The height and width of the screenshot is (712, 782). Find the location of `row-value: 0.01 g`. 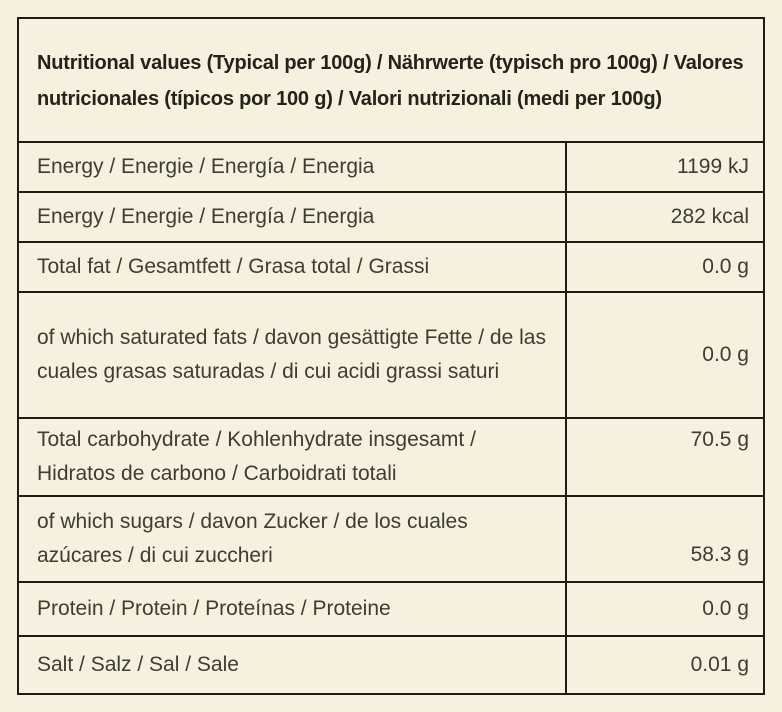

row-value: 0.01 g is located at coordinates (719, 664).